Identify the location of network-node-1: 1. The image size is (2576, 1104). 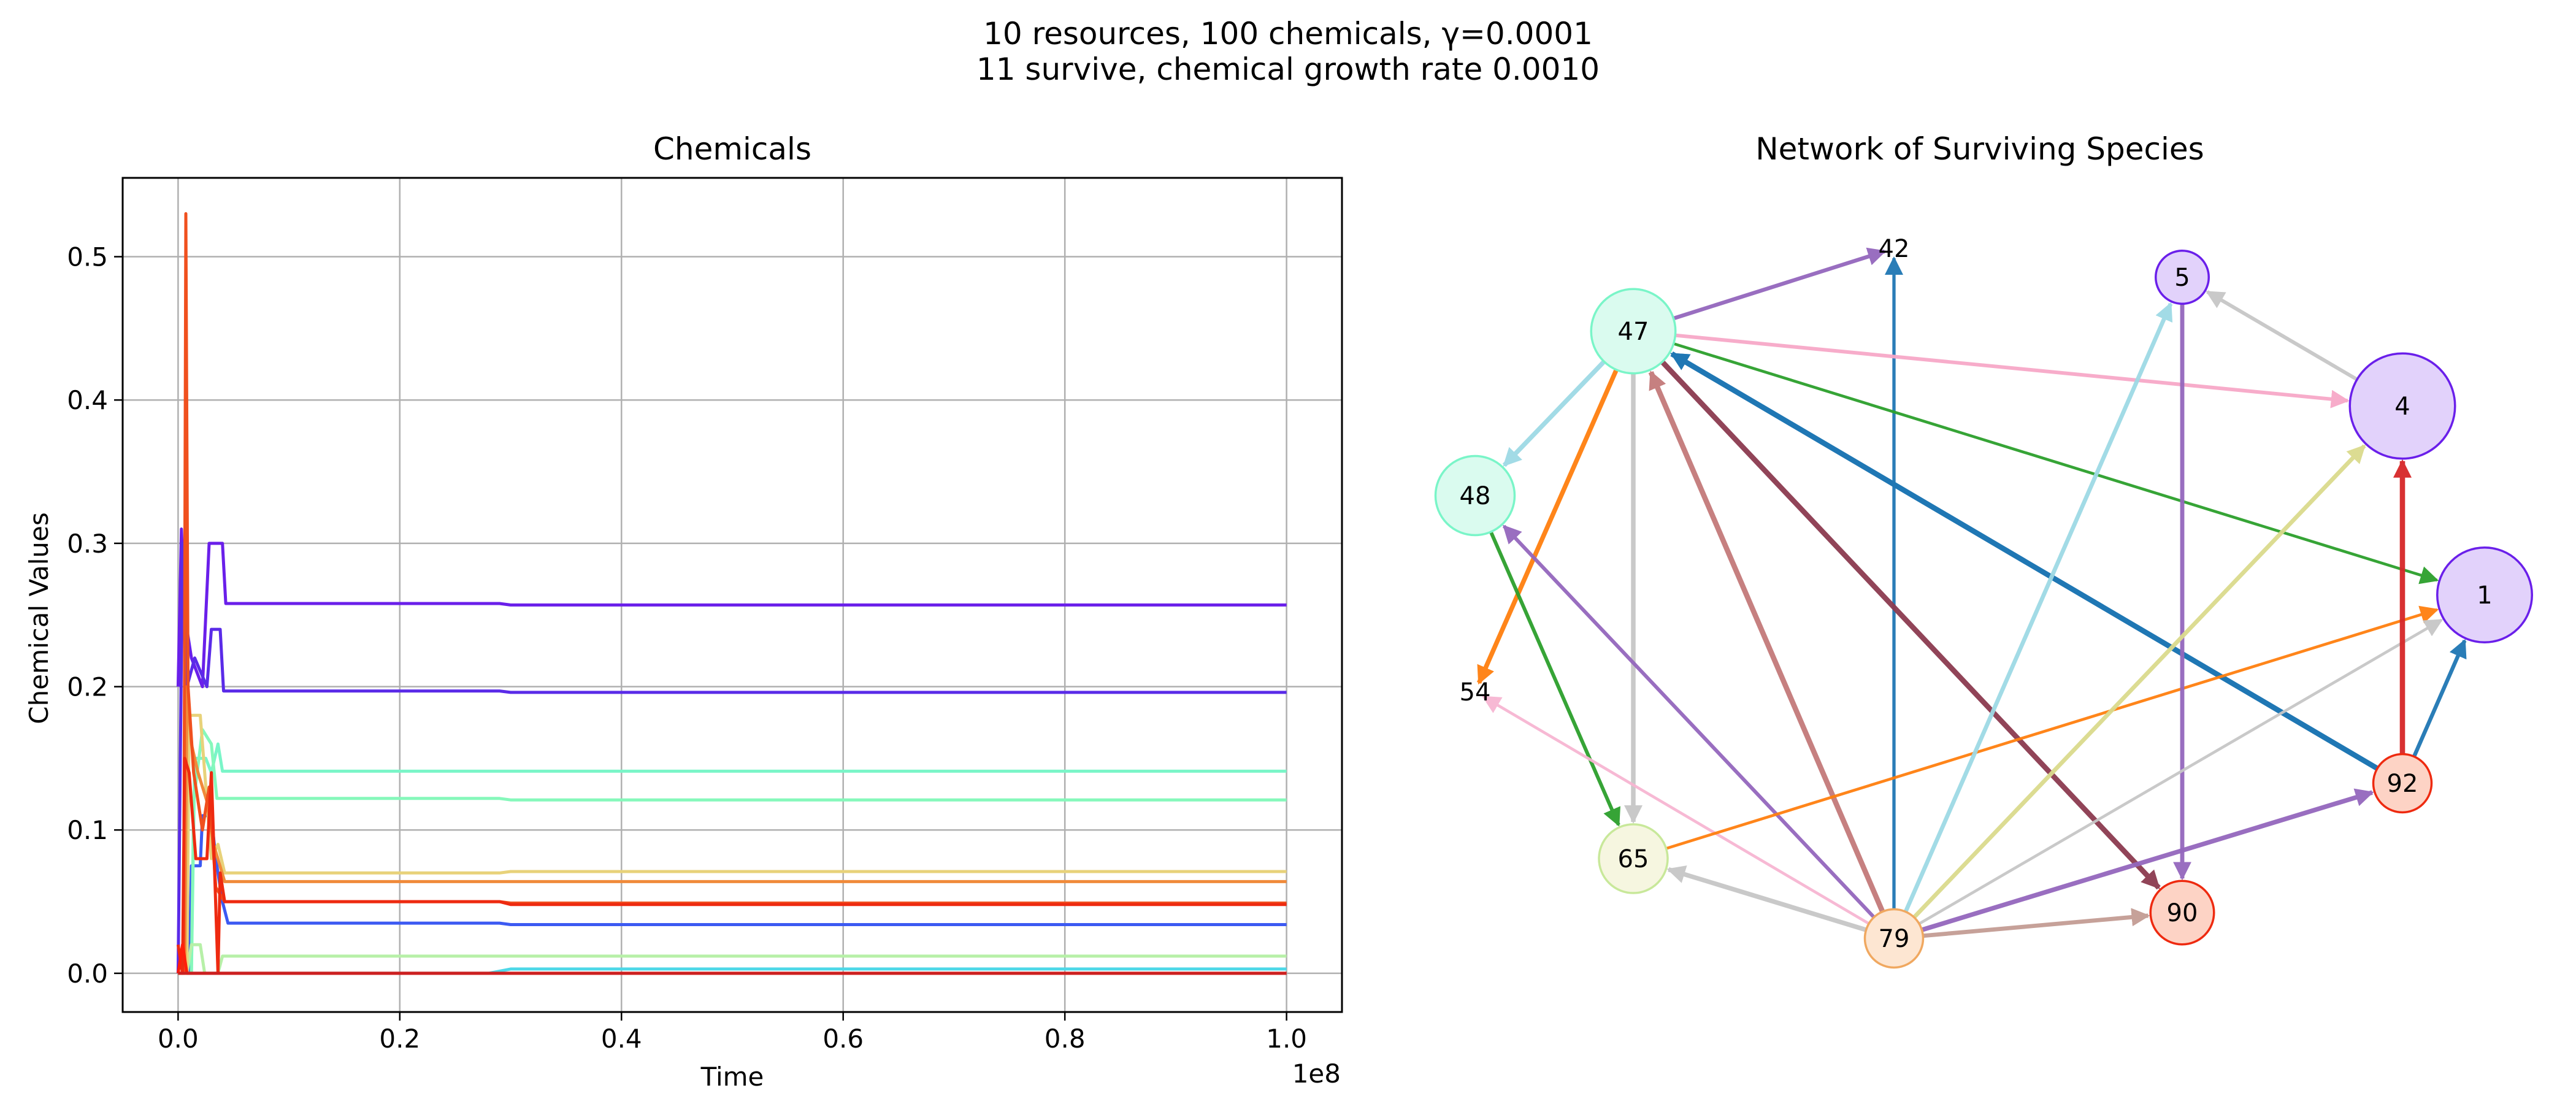
(2484, 594).